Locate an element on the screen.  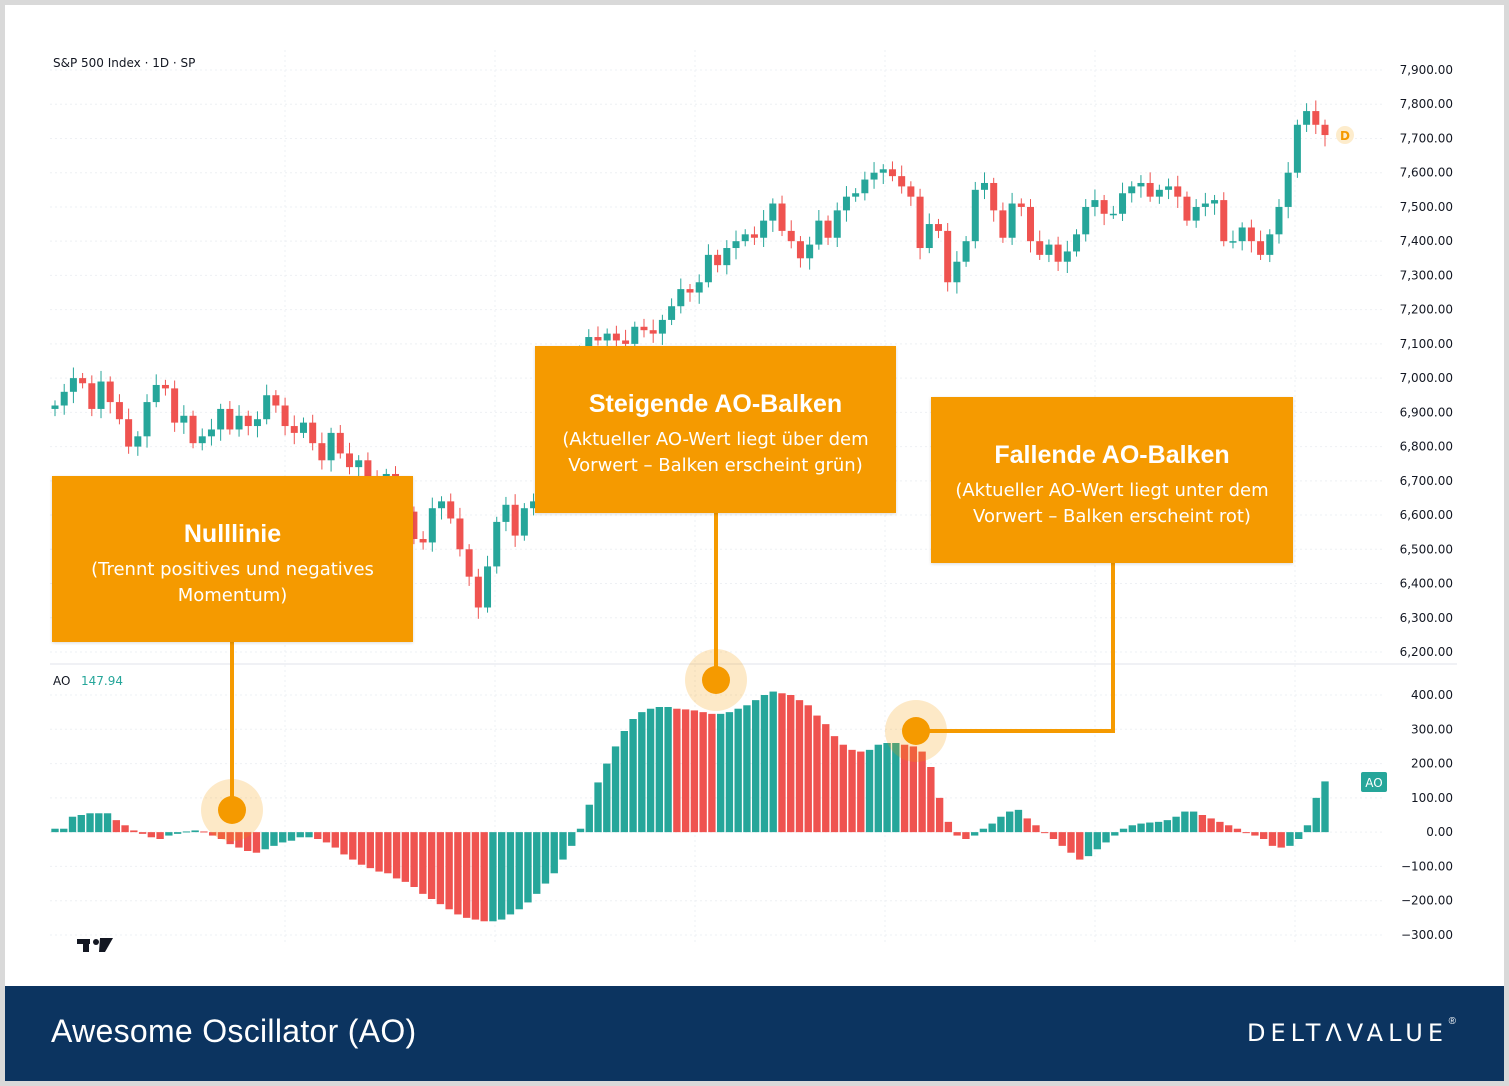
falling-callout-title: Fallende AO-Balken is located at coordinates (1112, 455).